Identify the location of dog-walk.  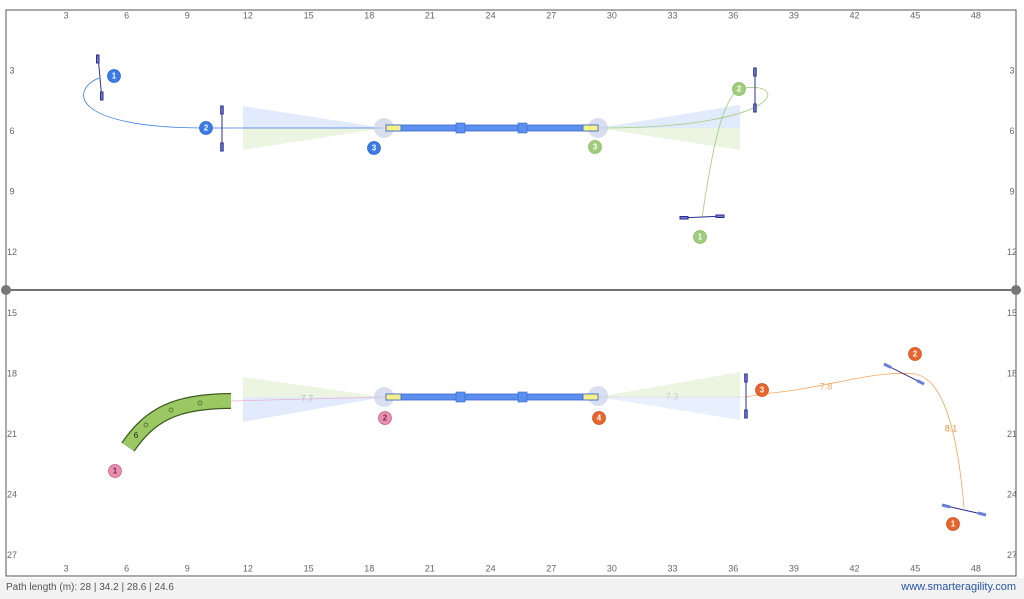
(492, 397).